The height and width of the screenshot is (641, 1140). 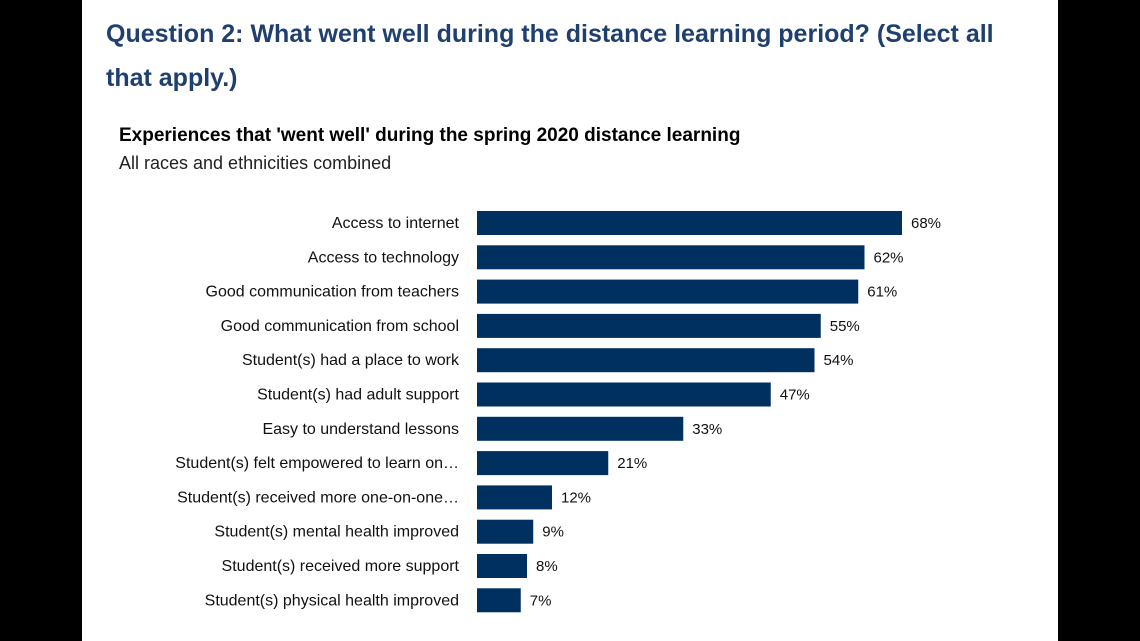 I want to click on value-label: 61%, so click(x=882, y=292).